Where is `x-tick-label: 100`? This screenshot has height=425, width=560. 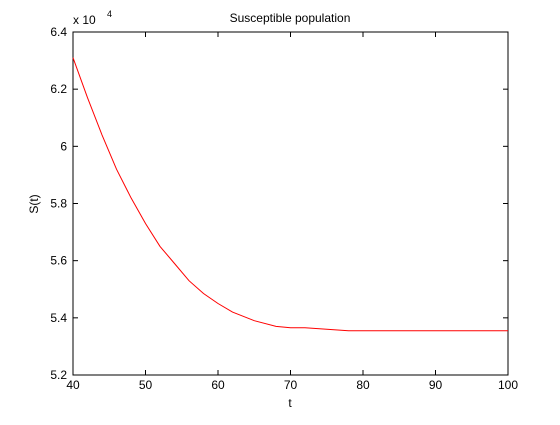
x-tick-label: 100 is located at coordinates (508, 385).